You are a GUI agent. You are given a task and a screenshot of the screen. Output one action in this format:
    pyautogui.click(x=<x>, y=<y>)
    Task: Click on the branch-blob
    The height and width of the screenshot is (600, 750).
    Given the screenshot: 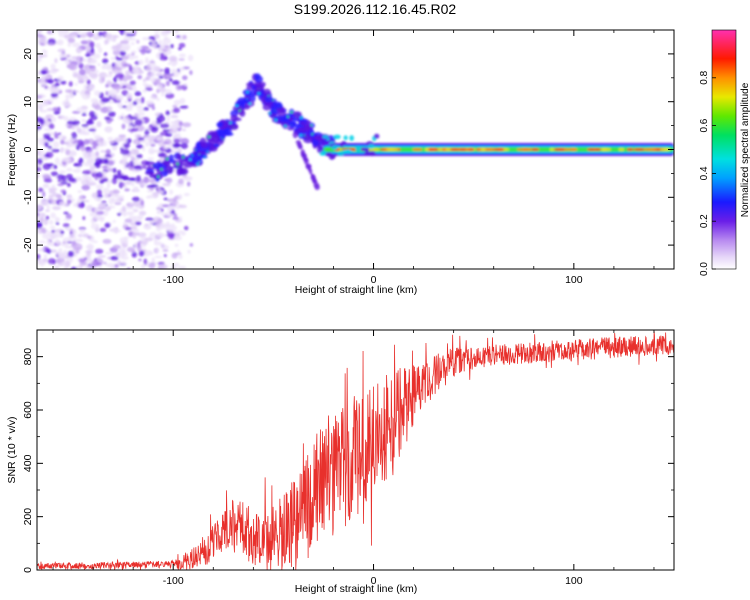 What is the action you would take?
    pyautogui.click(x=316, y=185)
    